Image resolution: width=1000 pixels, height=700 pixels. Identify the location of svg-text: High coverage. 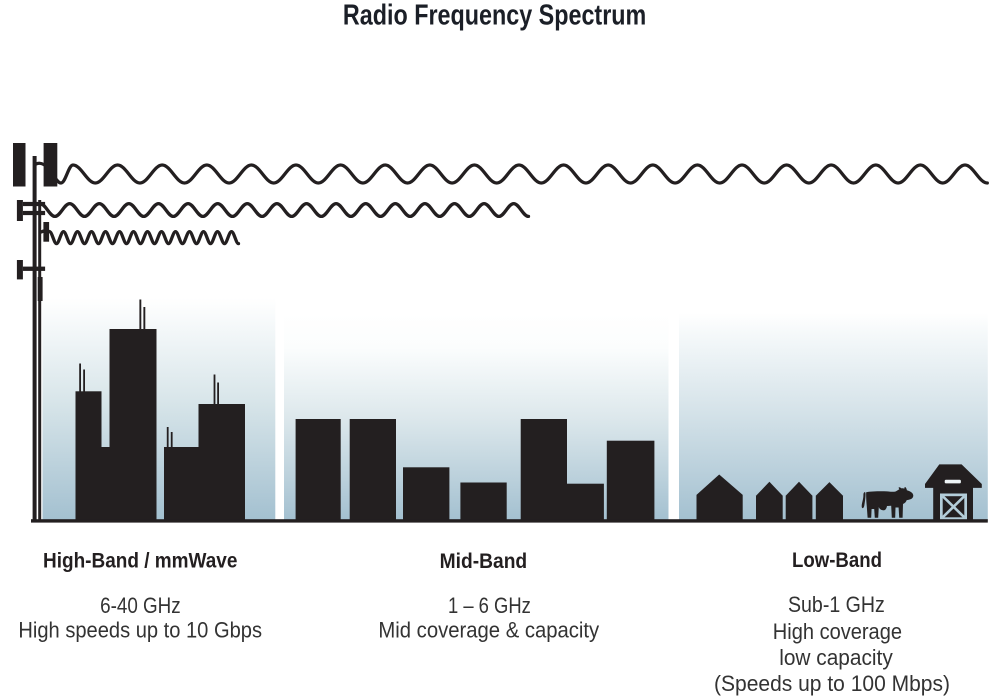
(837, 631).